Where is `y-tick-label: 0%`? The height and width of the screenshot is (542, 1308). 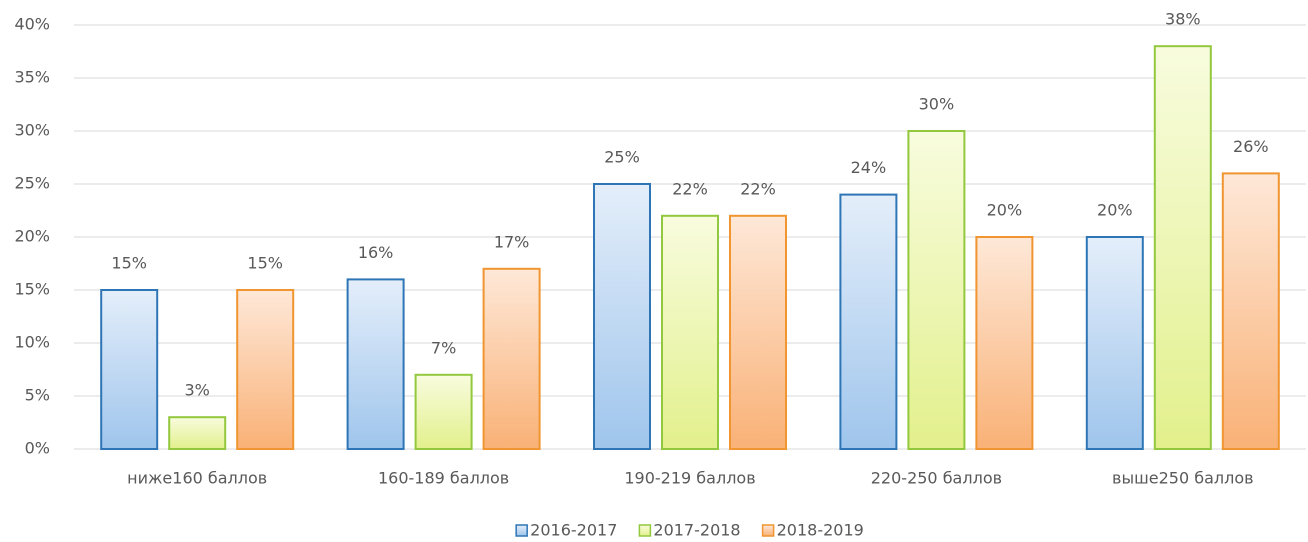 y-tick-label: 0% is located at coordinates (37, 448).